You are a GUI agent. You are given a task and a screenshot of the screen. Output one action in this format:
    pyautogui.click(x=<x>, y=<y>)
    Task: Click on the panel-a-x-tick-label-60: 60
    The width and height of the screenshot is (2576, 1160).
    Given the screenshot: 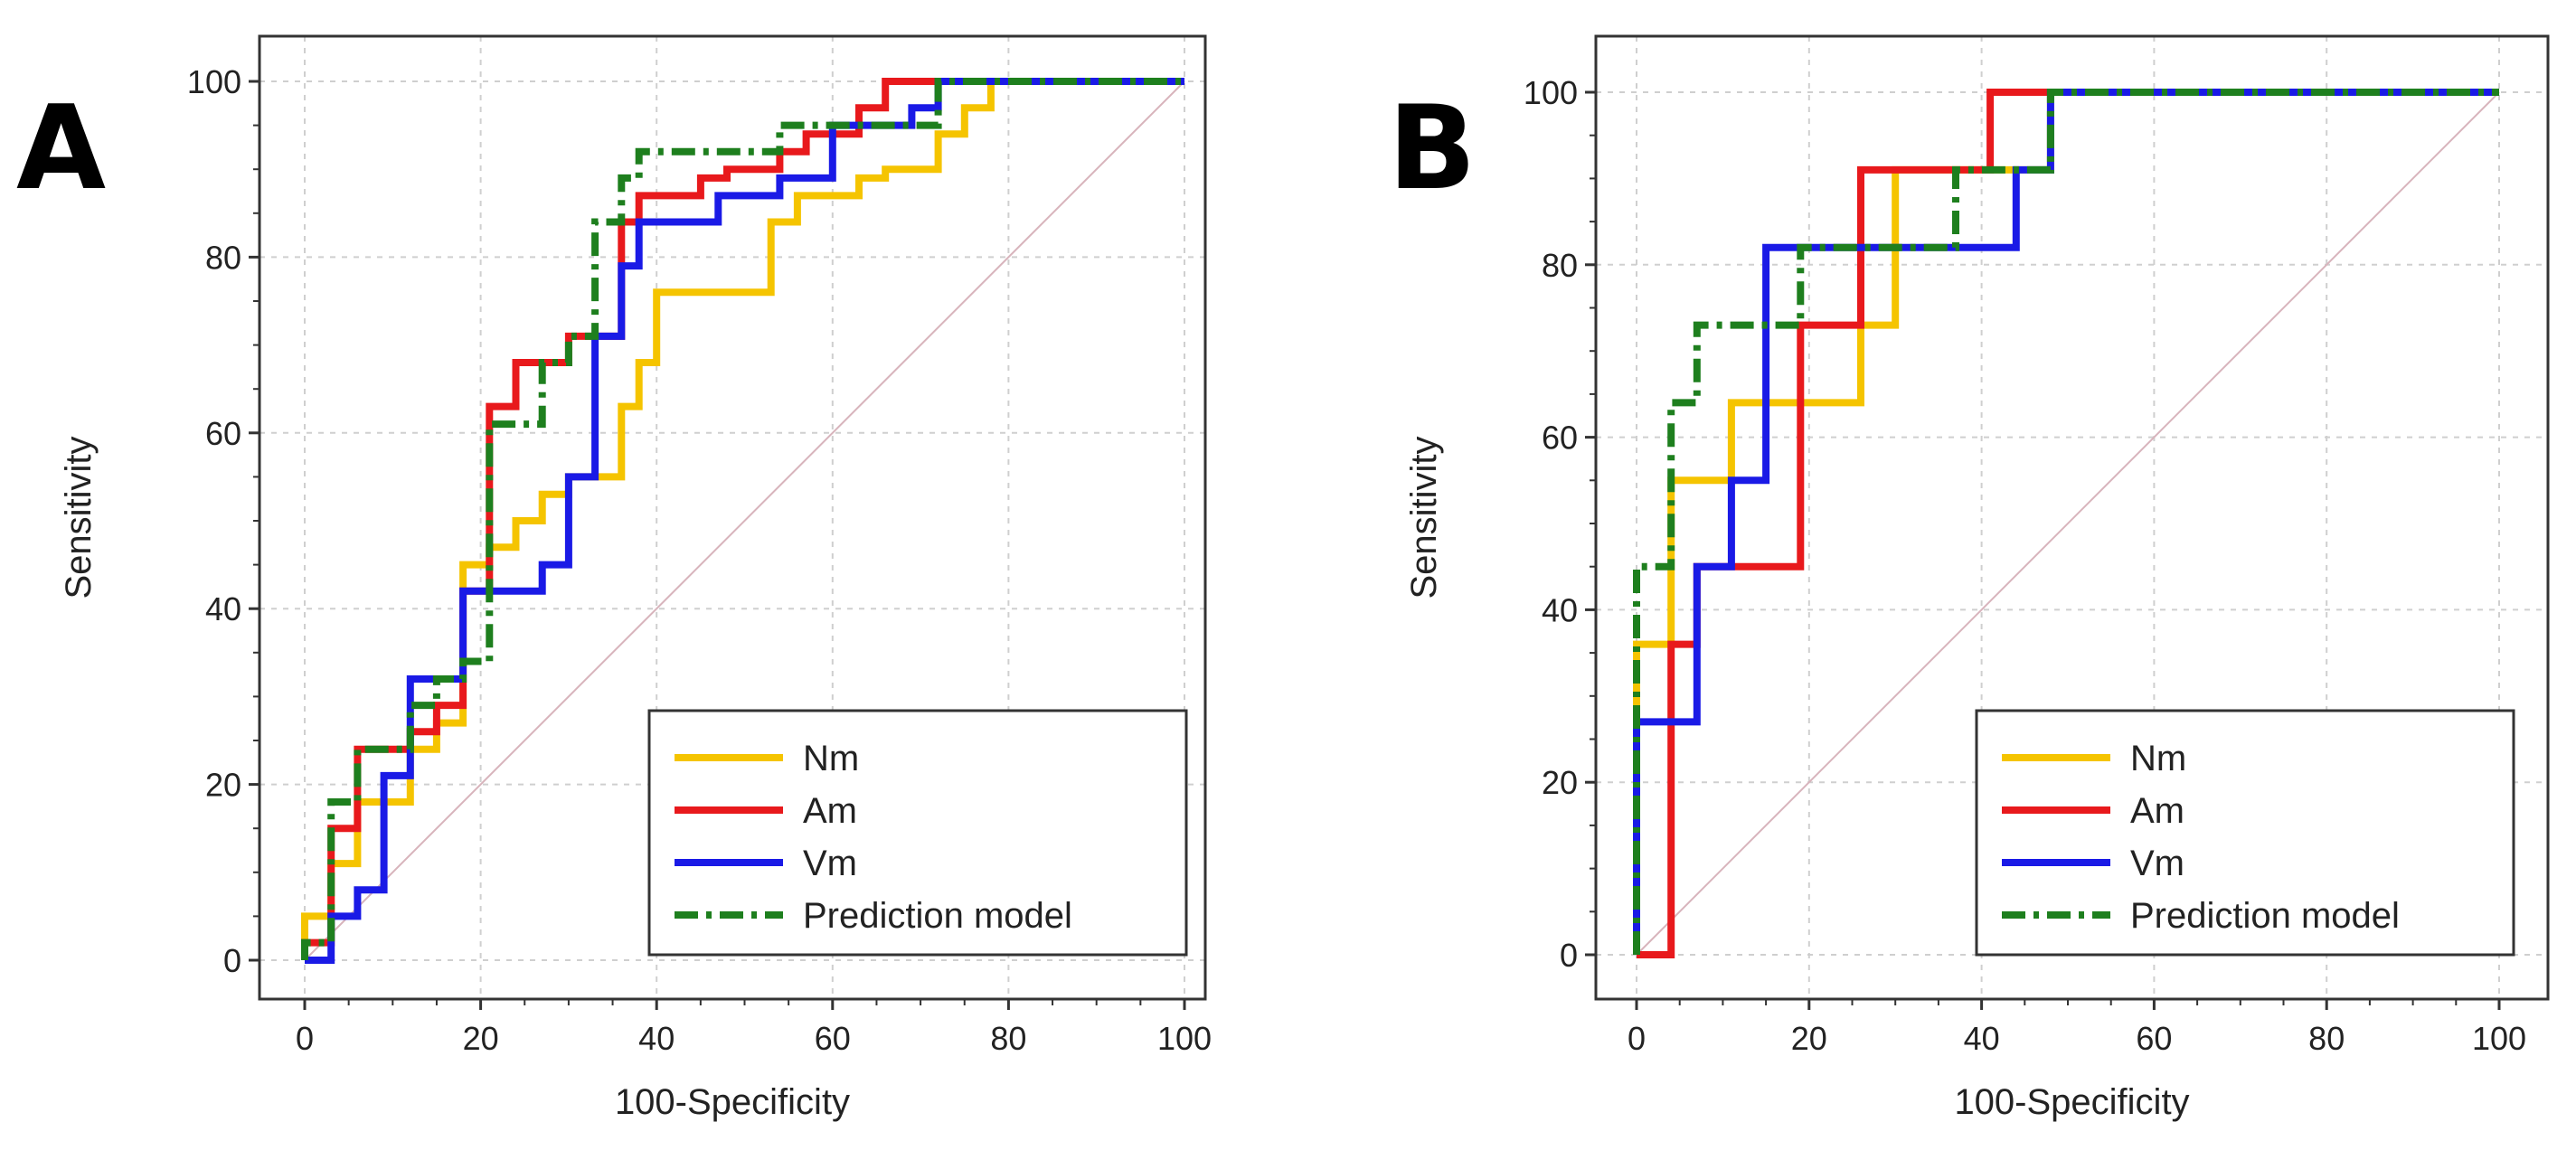 What is the action you would take?
    pyautogui.click(x=833, y=1038)
    